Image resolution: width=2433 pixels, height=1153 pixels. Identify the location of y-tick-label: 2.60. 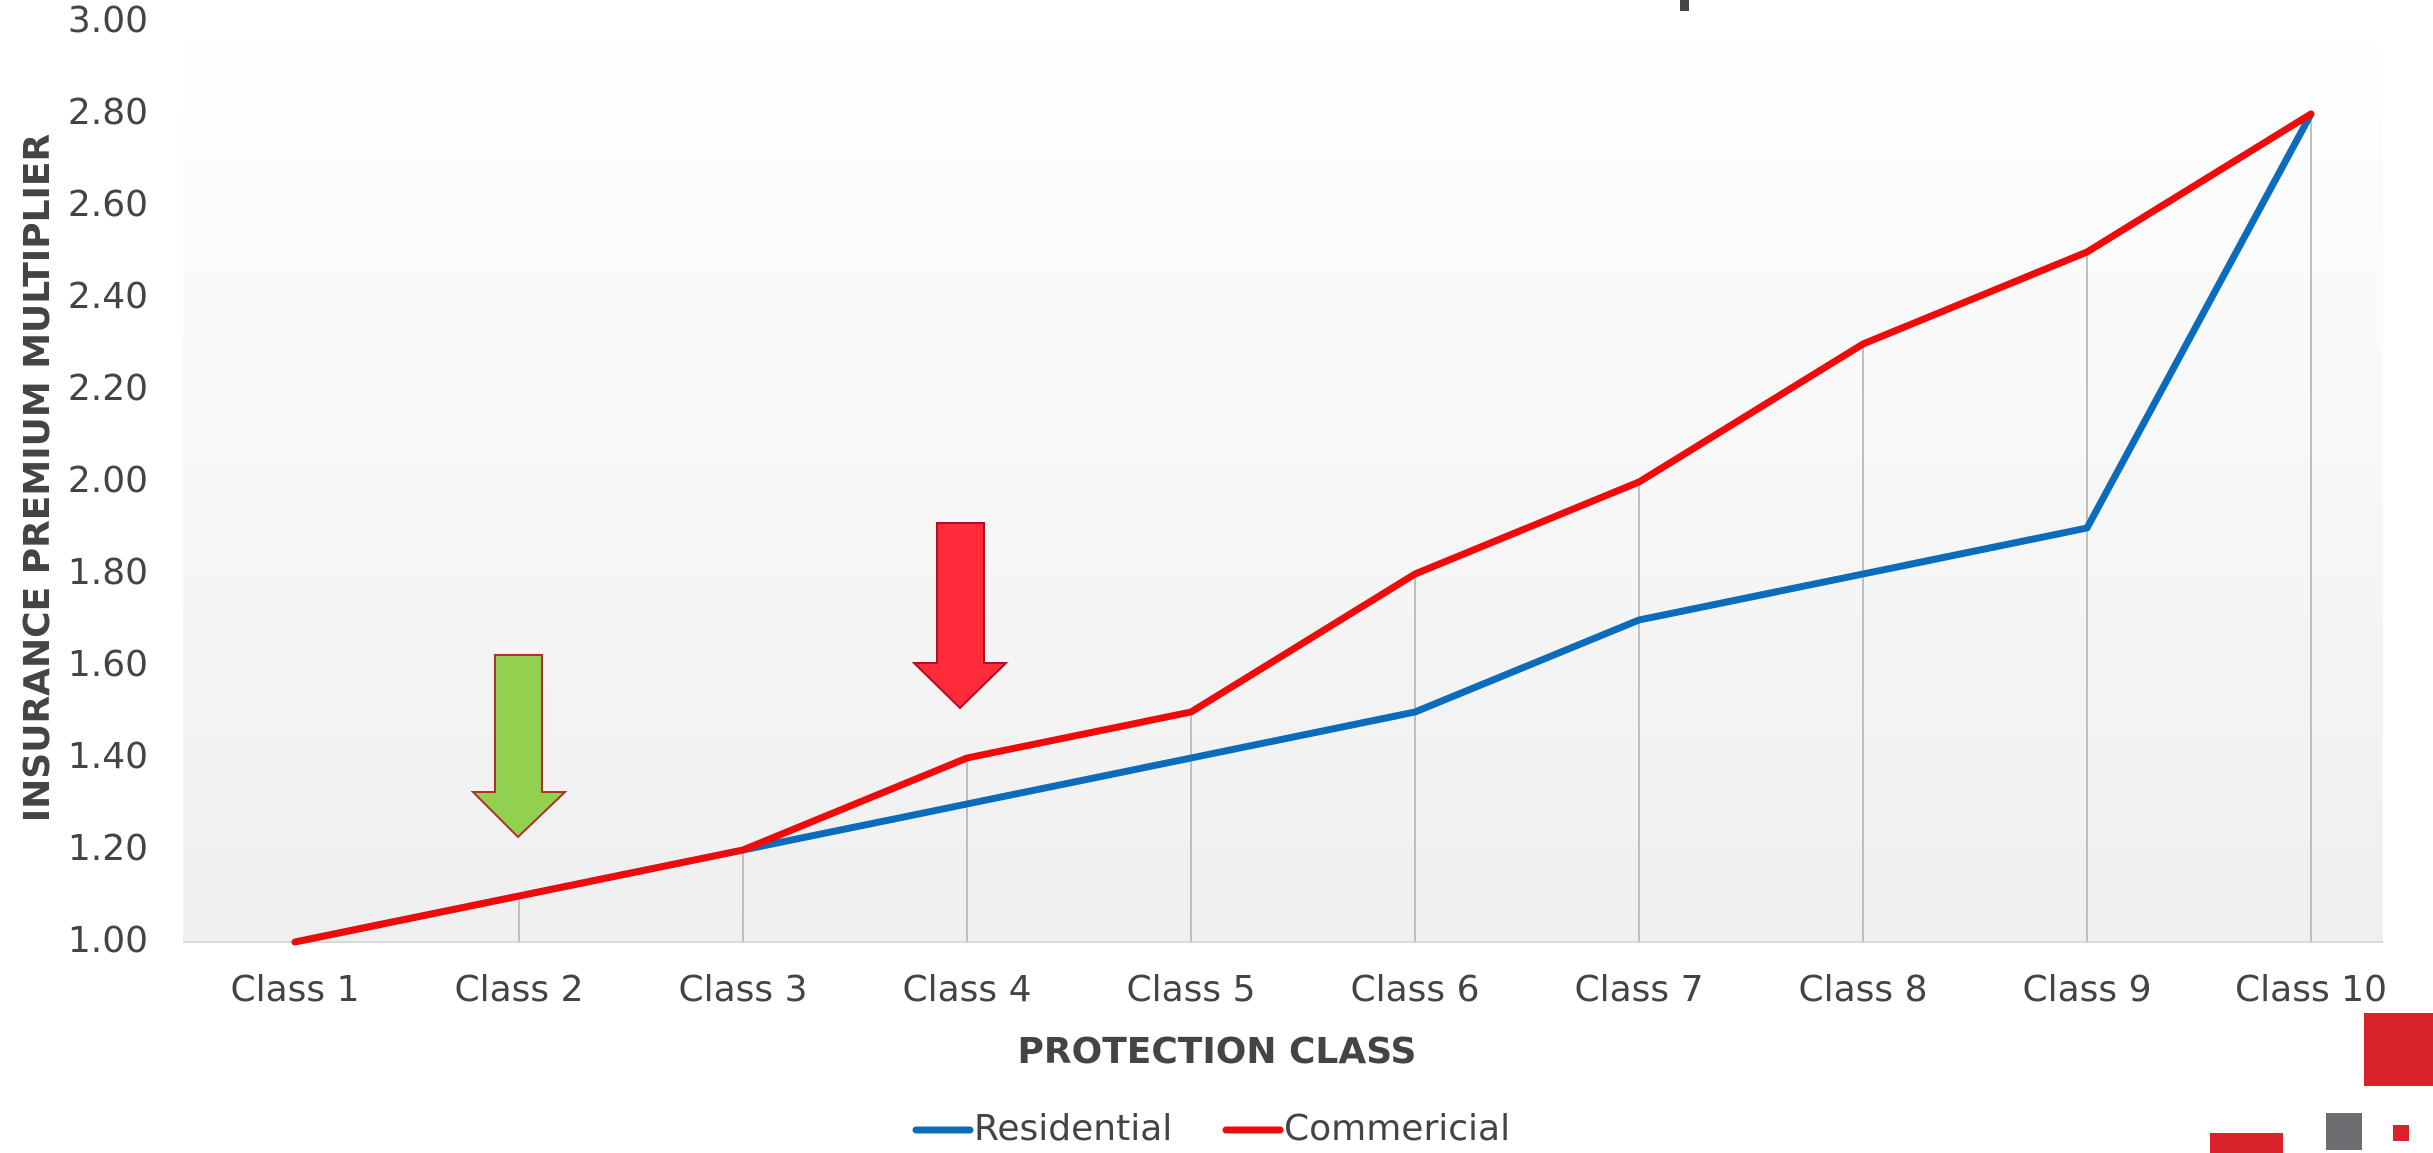
(108, 204).